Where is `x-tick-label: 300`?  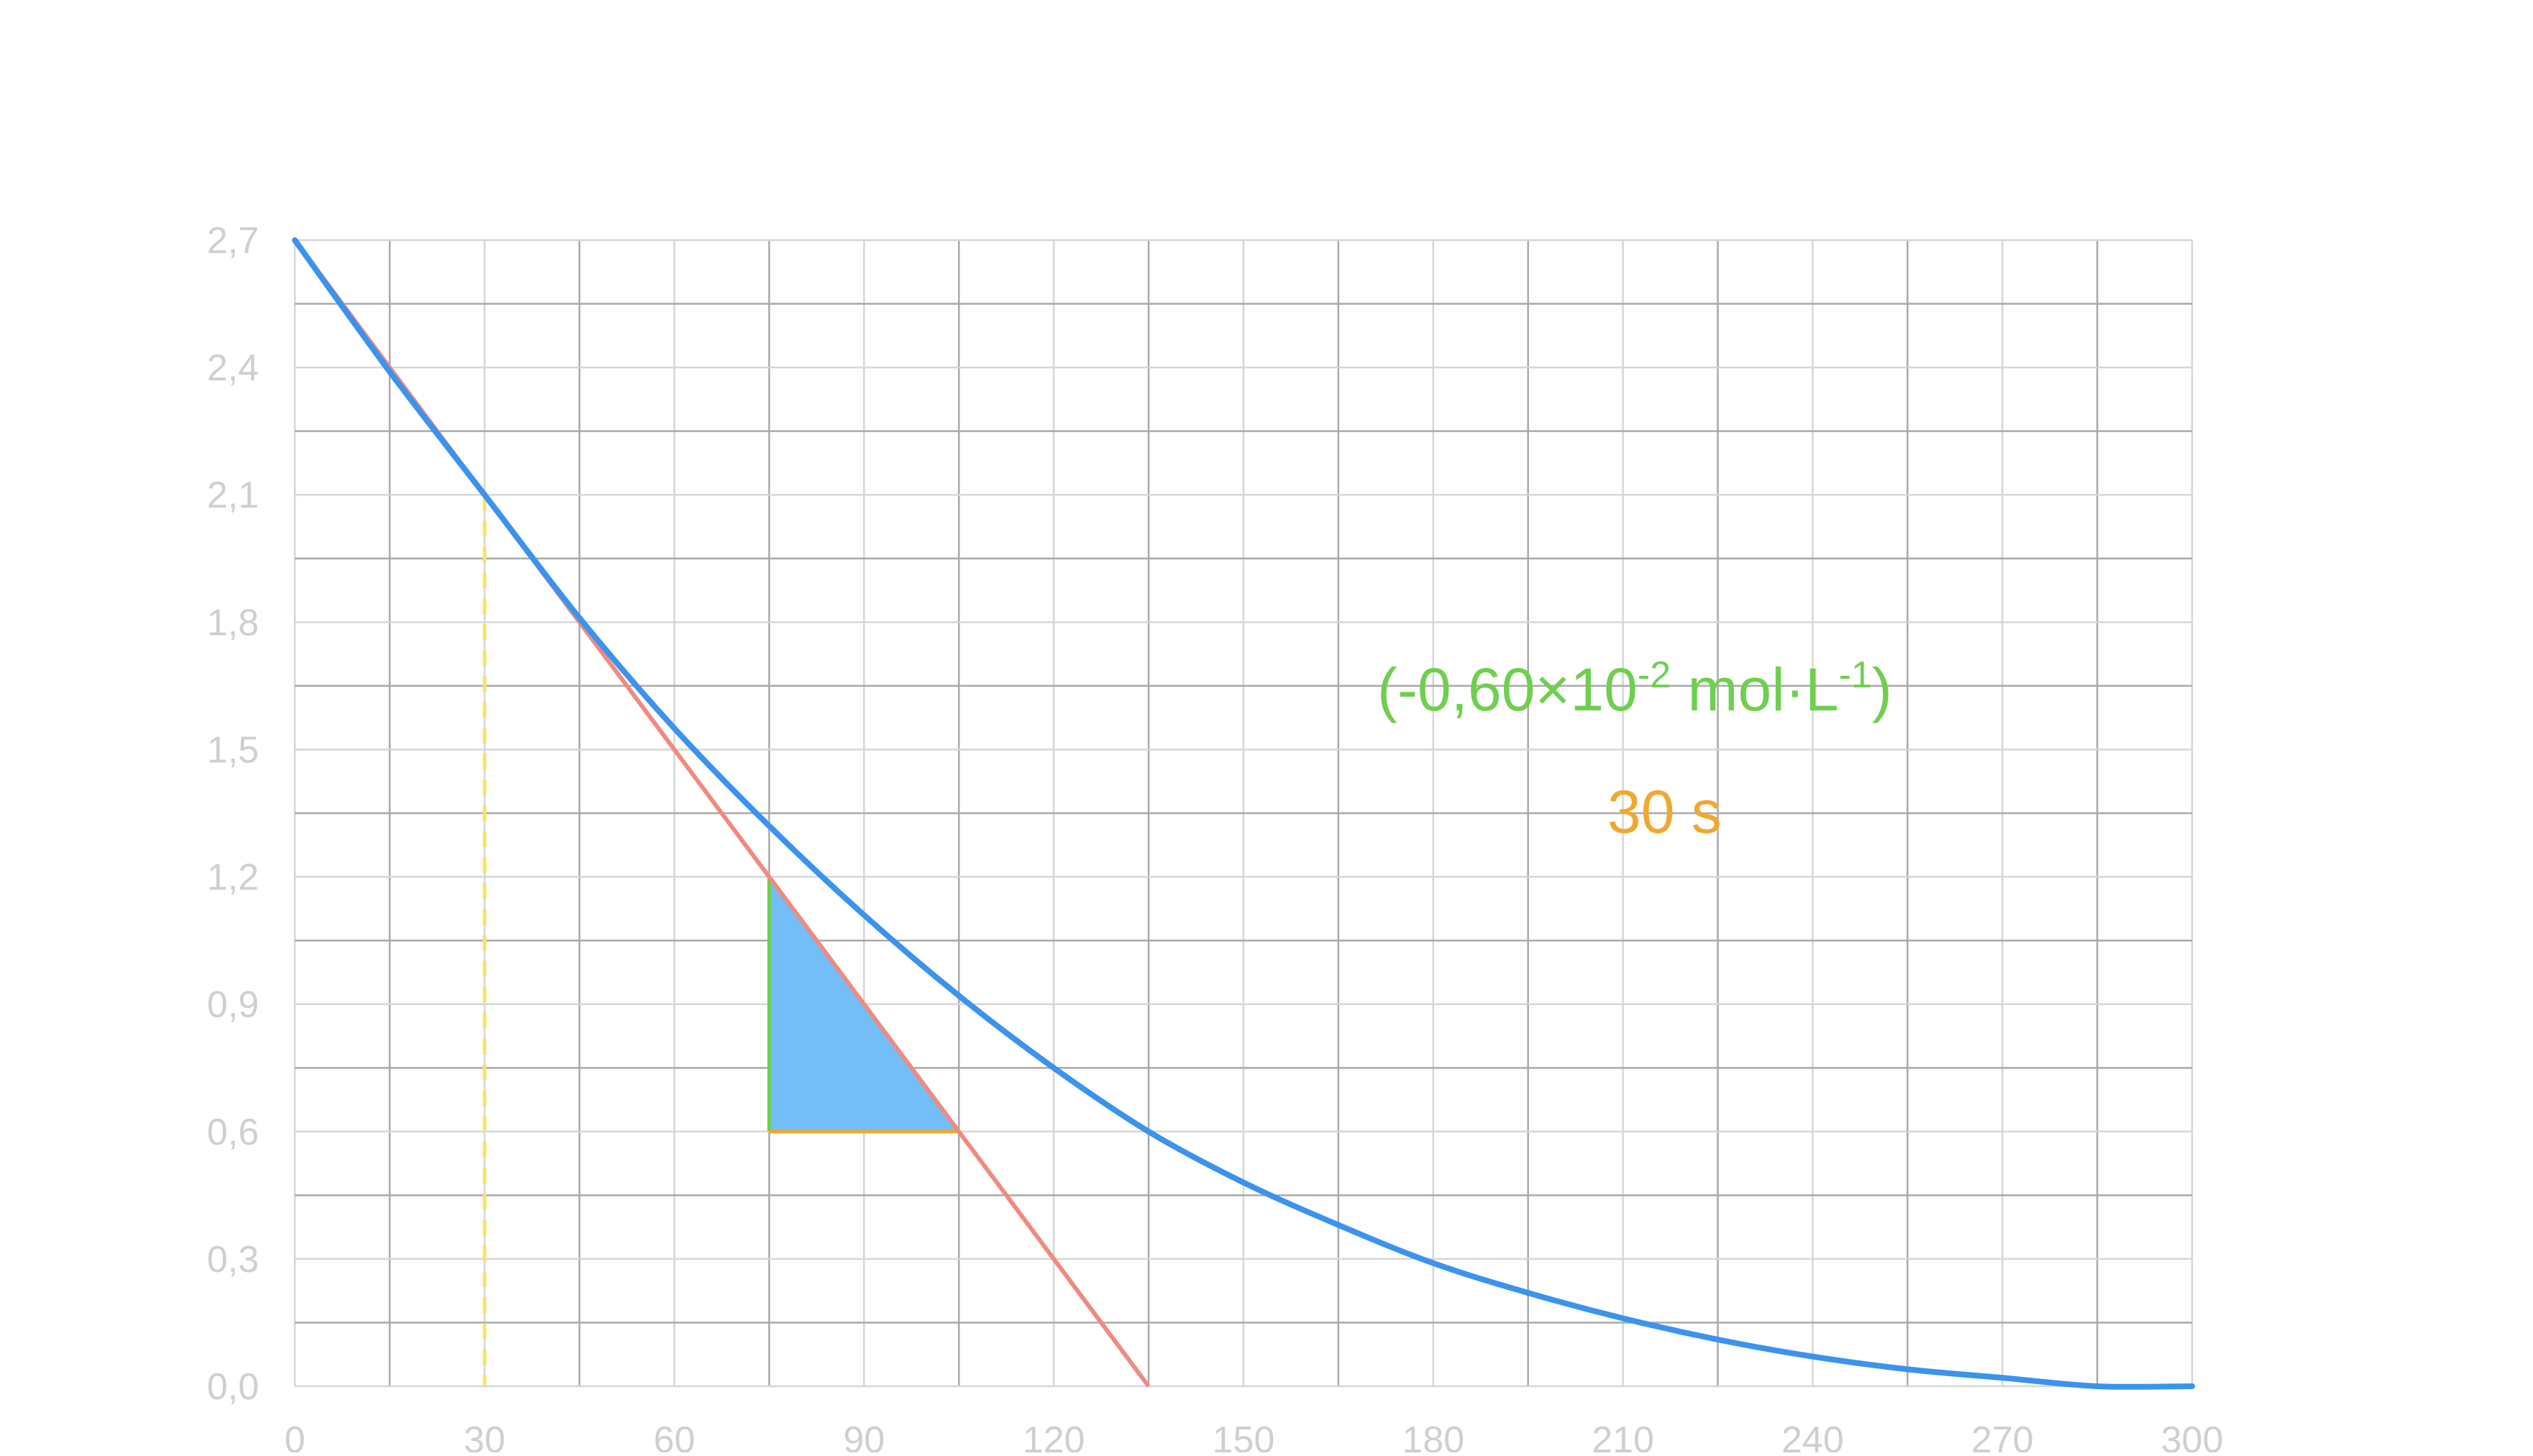
x-tick-label: 300 is located at coordinates (2192, 1435).